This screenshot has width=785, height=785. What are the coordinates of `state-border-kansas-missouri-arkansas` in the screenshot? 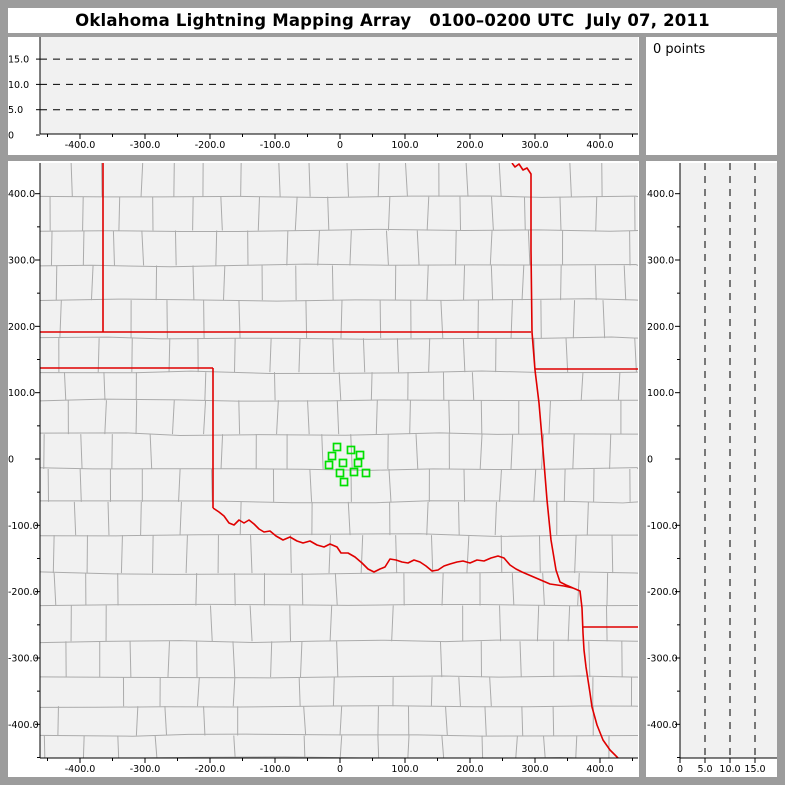 It's located at (542, 376).